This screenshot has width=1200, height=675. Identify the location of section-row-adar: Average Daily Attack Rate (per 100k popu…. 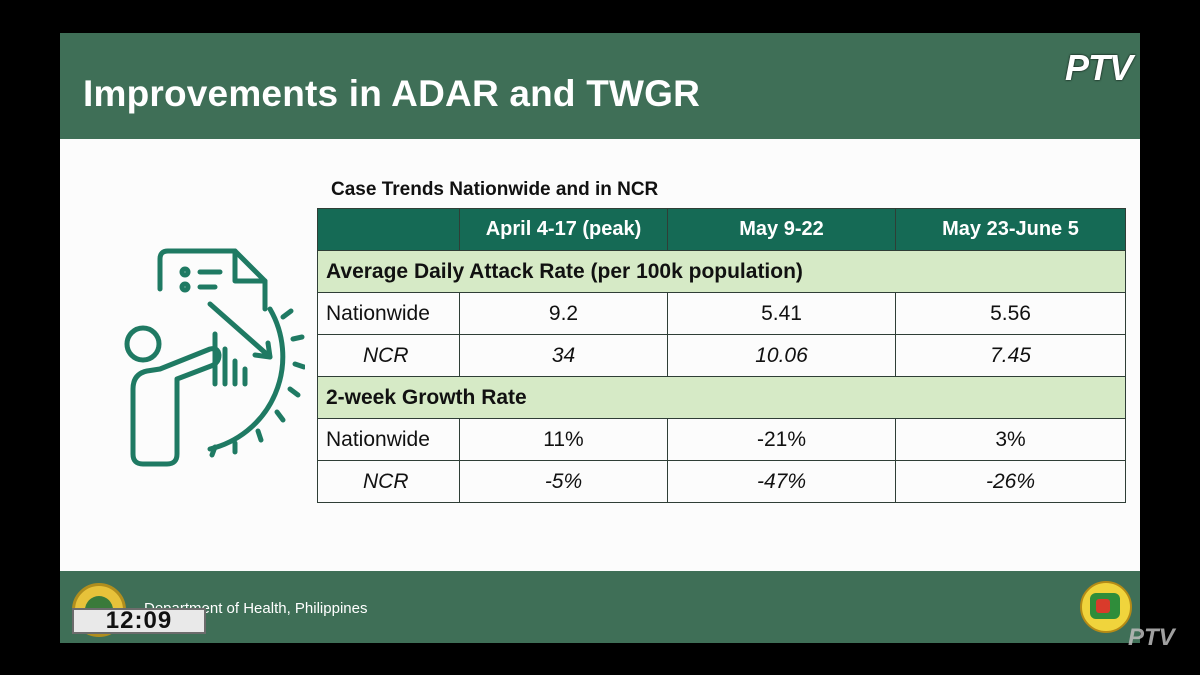
(721, 271).